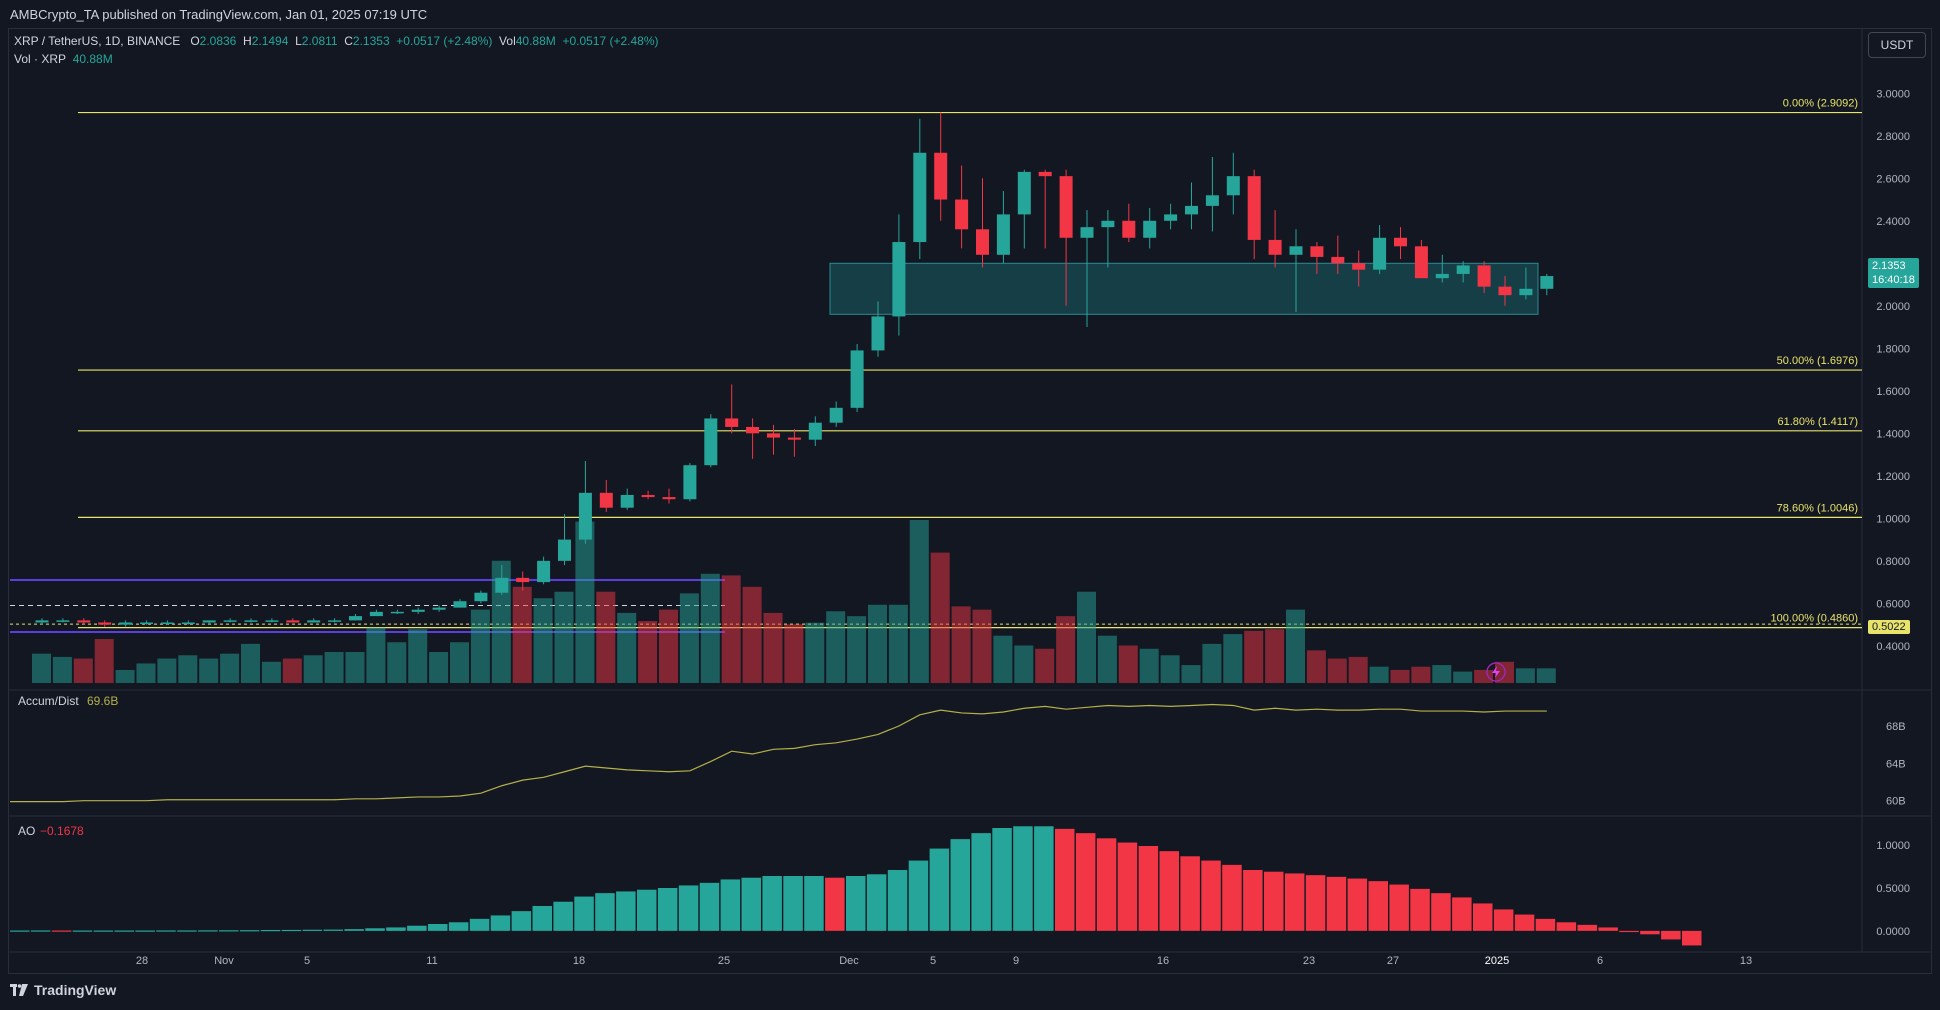 This screenshot has width=1940, height=1010. Describe the element at coordinates (1893, 179) in the screenshot. I see `price-axis-tick-label: 2.6000` at that location.